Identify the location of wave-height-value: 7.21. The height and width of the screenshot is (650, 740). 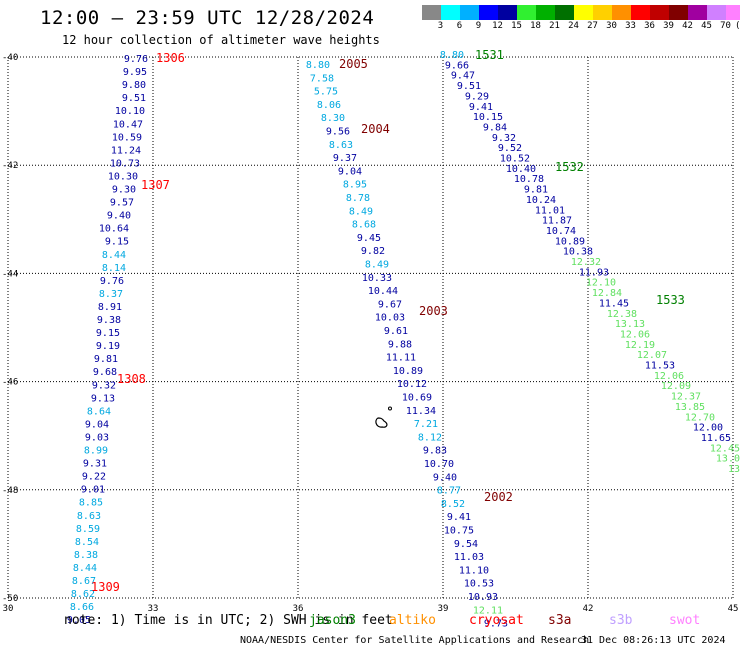
(426, 424).